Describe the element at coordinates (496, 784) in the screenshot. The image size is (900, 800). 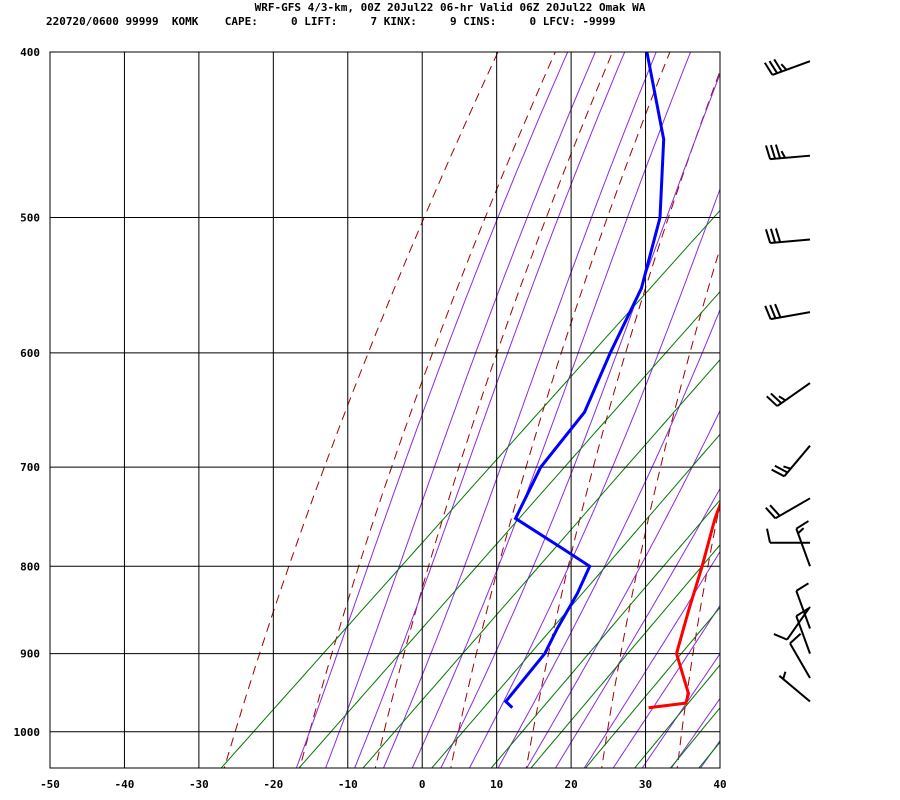
I see `x-tick-label: 10` at that location.